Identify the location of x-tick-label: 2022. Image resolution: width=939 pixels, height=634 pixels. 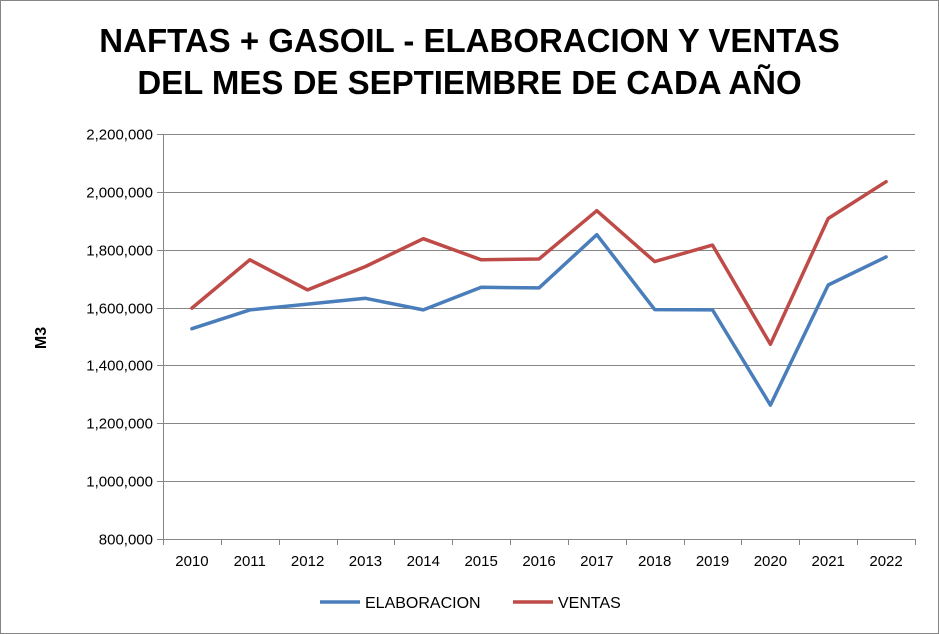
(885, 561).